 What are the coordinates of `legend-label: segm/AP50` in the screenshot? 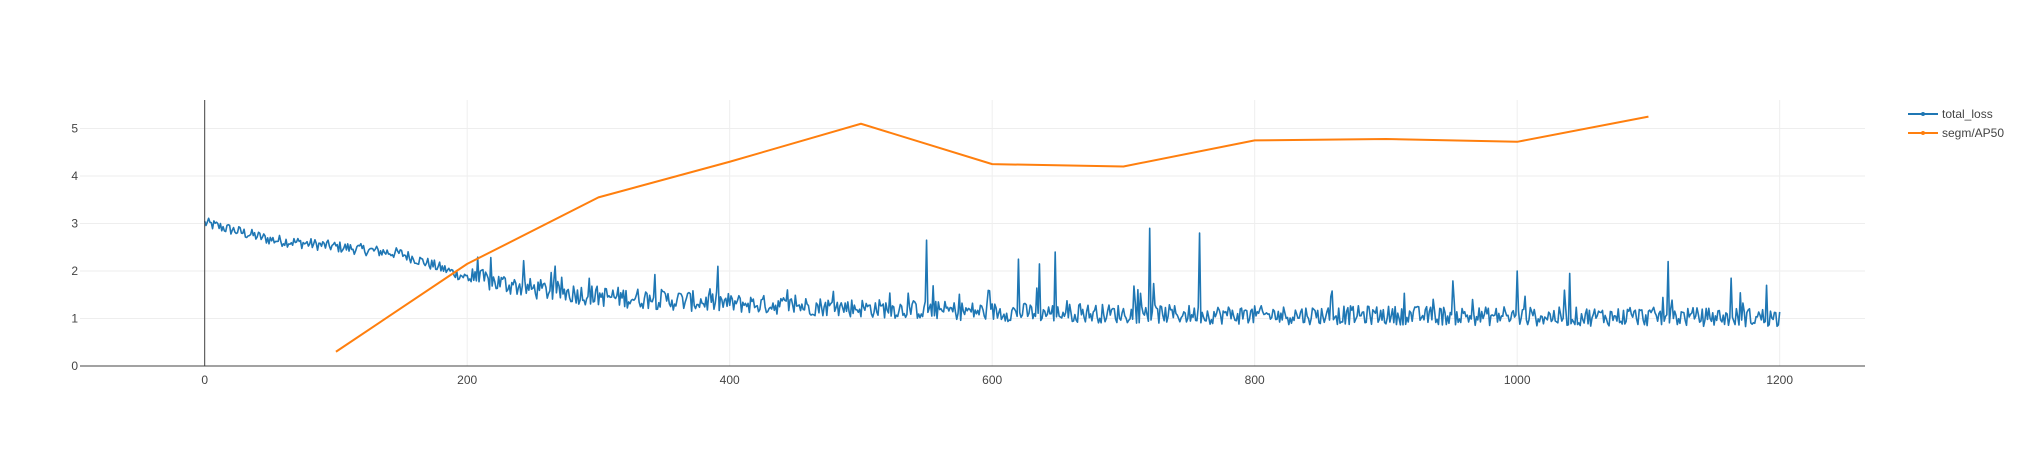 It's located at (1973, 133).